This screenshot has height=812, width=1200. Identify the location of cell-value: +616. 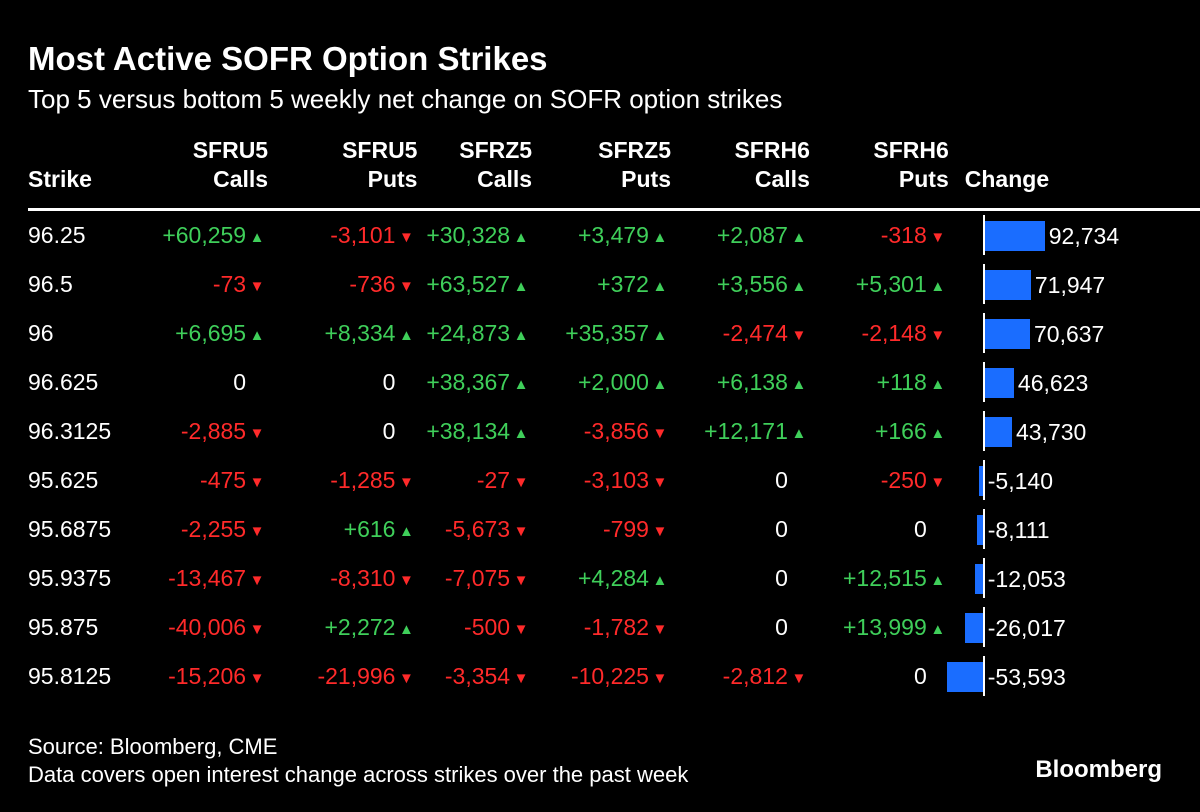
(369, 529).